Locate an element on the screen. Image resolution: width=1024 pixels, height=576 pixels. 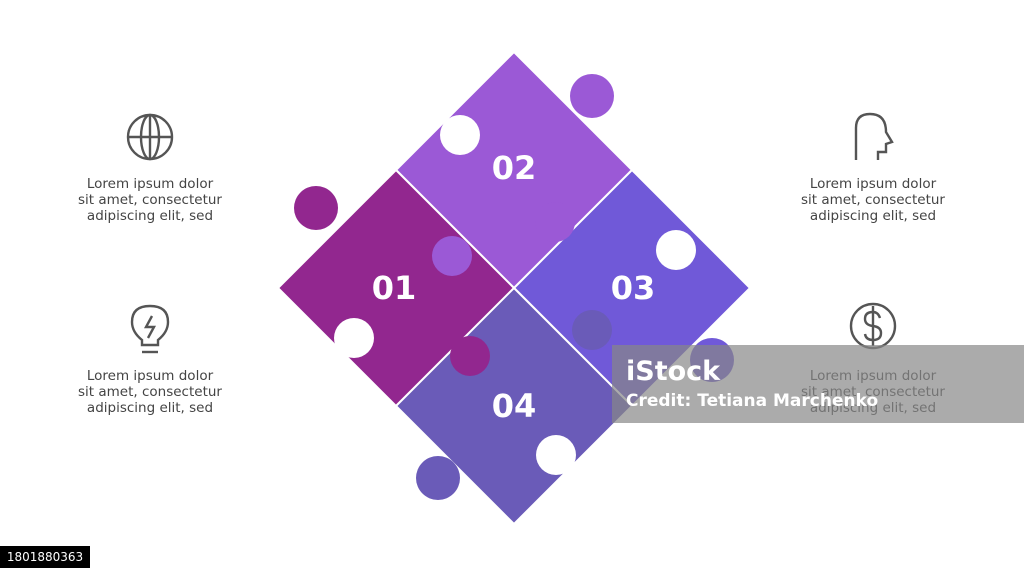
head-icon is located at coordinates (874, 136).